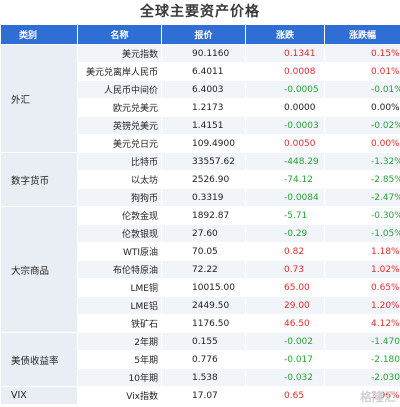 The height and width of the screenshot is (407, 400). I want to click on change-cell: -0.017, so click(285, 359).